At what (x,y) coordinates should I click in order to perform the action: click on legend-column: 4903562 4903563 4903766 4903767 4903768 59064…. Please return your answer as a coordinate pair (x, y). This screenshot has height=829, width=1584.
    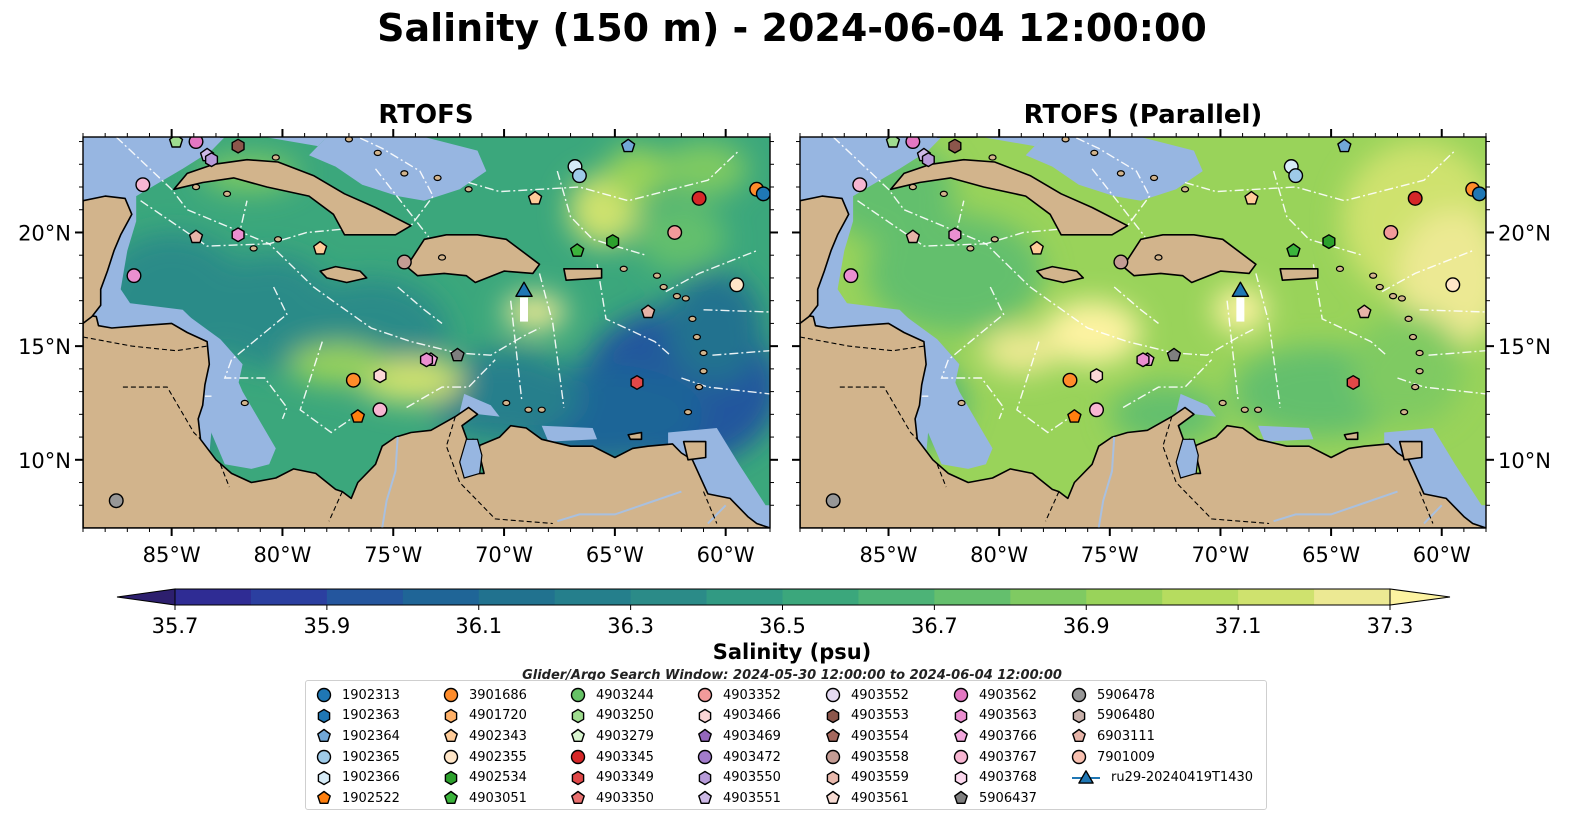
    Looking at the image, I should click on (995, 747).